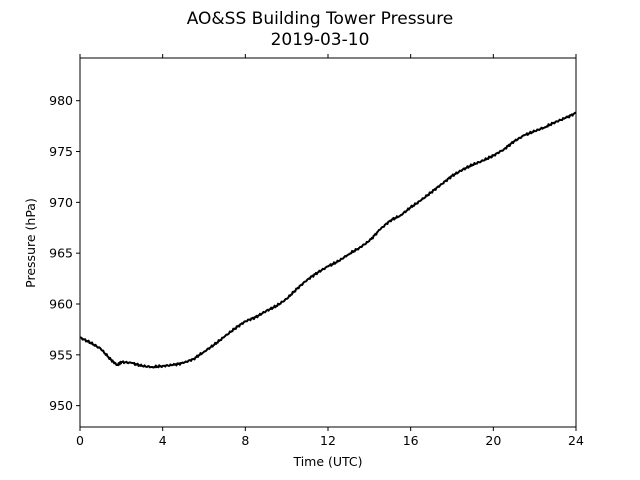 The width and height of the screenshot is (640, 480). I want to click on y-tick-label: 965, so click(61, 253).